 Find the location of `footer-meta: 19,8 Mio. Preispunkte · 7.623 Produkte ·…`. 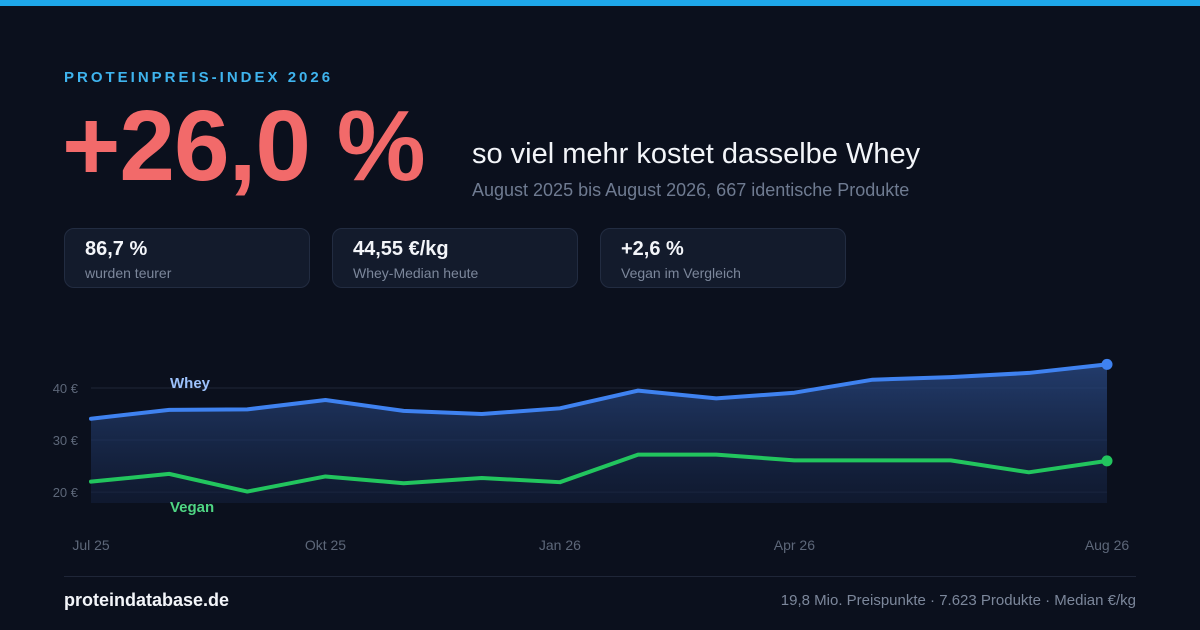

footer-meta: 19,8 Mio. Preispunkte · 7.623 Produkte ·… is located at coordinates (958, 600).